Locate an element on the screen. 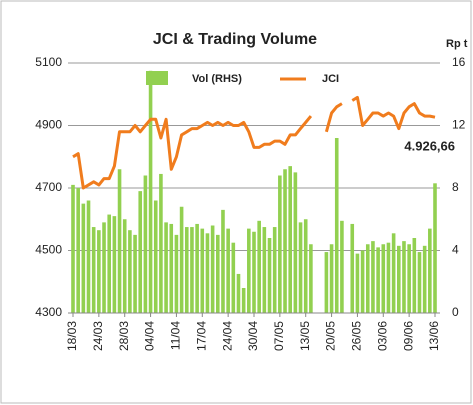 The image size is (473, 405). x-tick-label: 07/05 is located at coordinates (279, 336).